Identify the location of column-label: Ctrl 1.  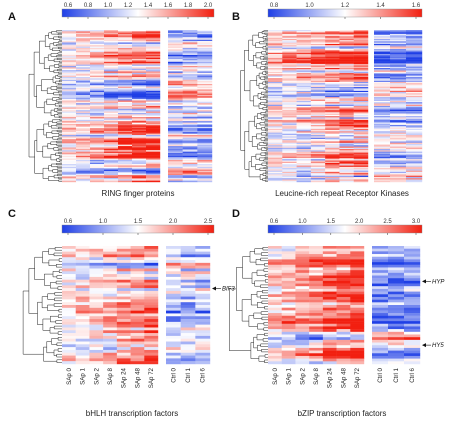
(396, 374).